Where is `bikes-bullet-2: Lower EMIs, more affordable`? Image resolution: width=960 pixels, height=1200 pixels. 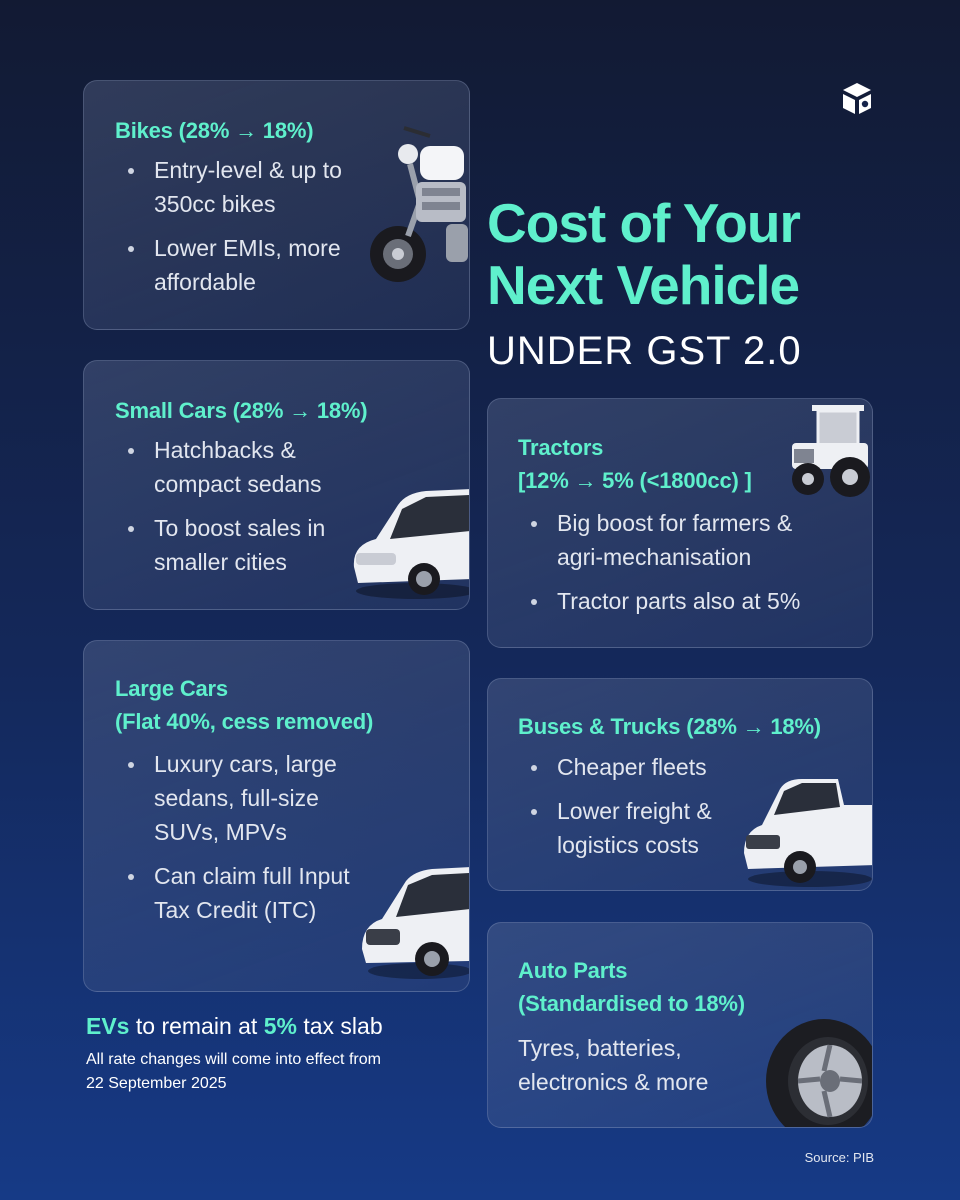 bikes-bullet-2: Lower EMIs, more affordable is located at coordinates (253, 265).